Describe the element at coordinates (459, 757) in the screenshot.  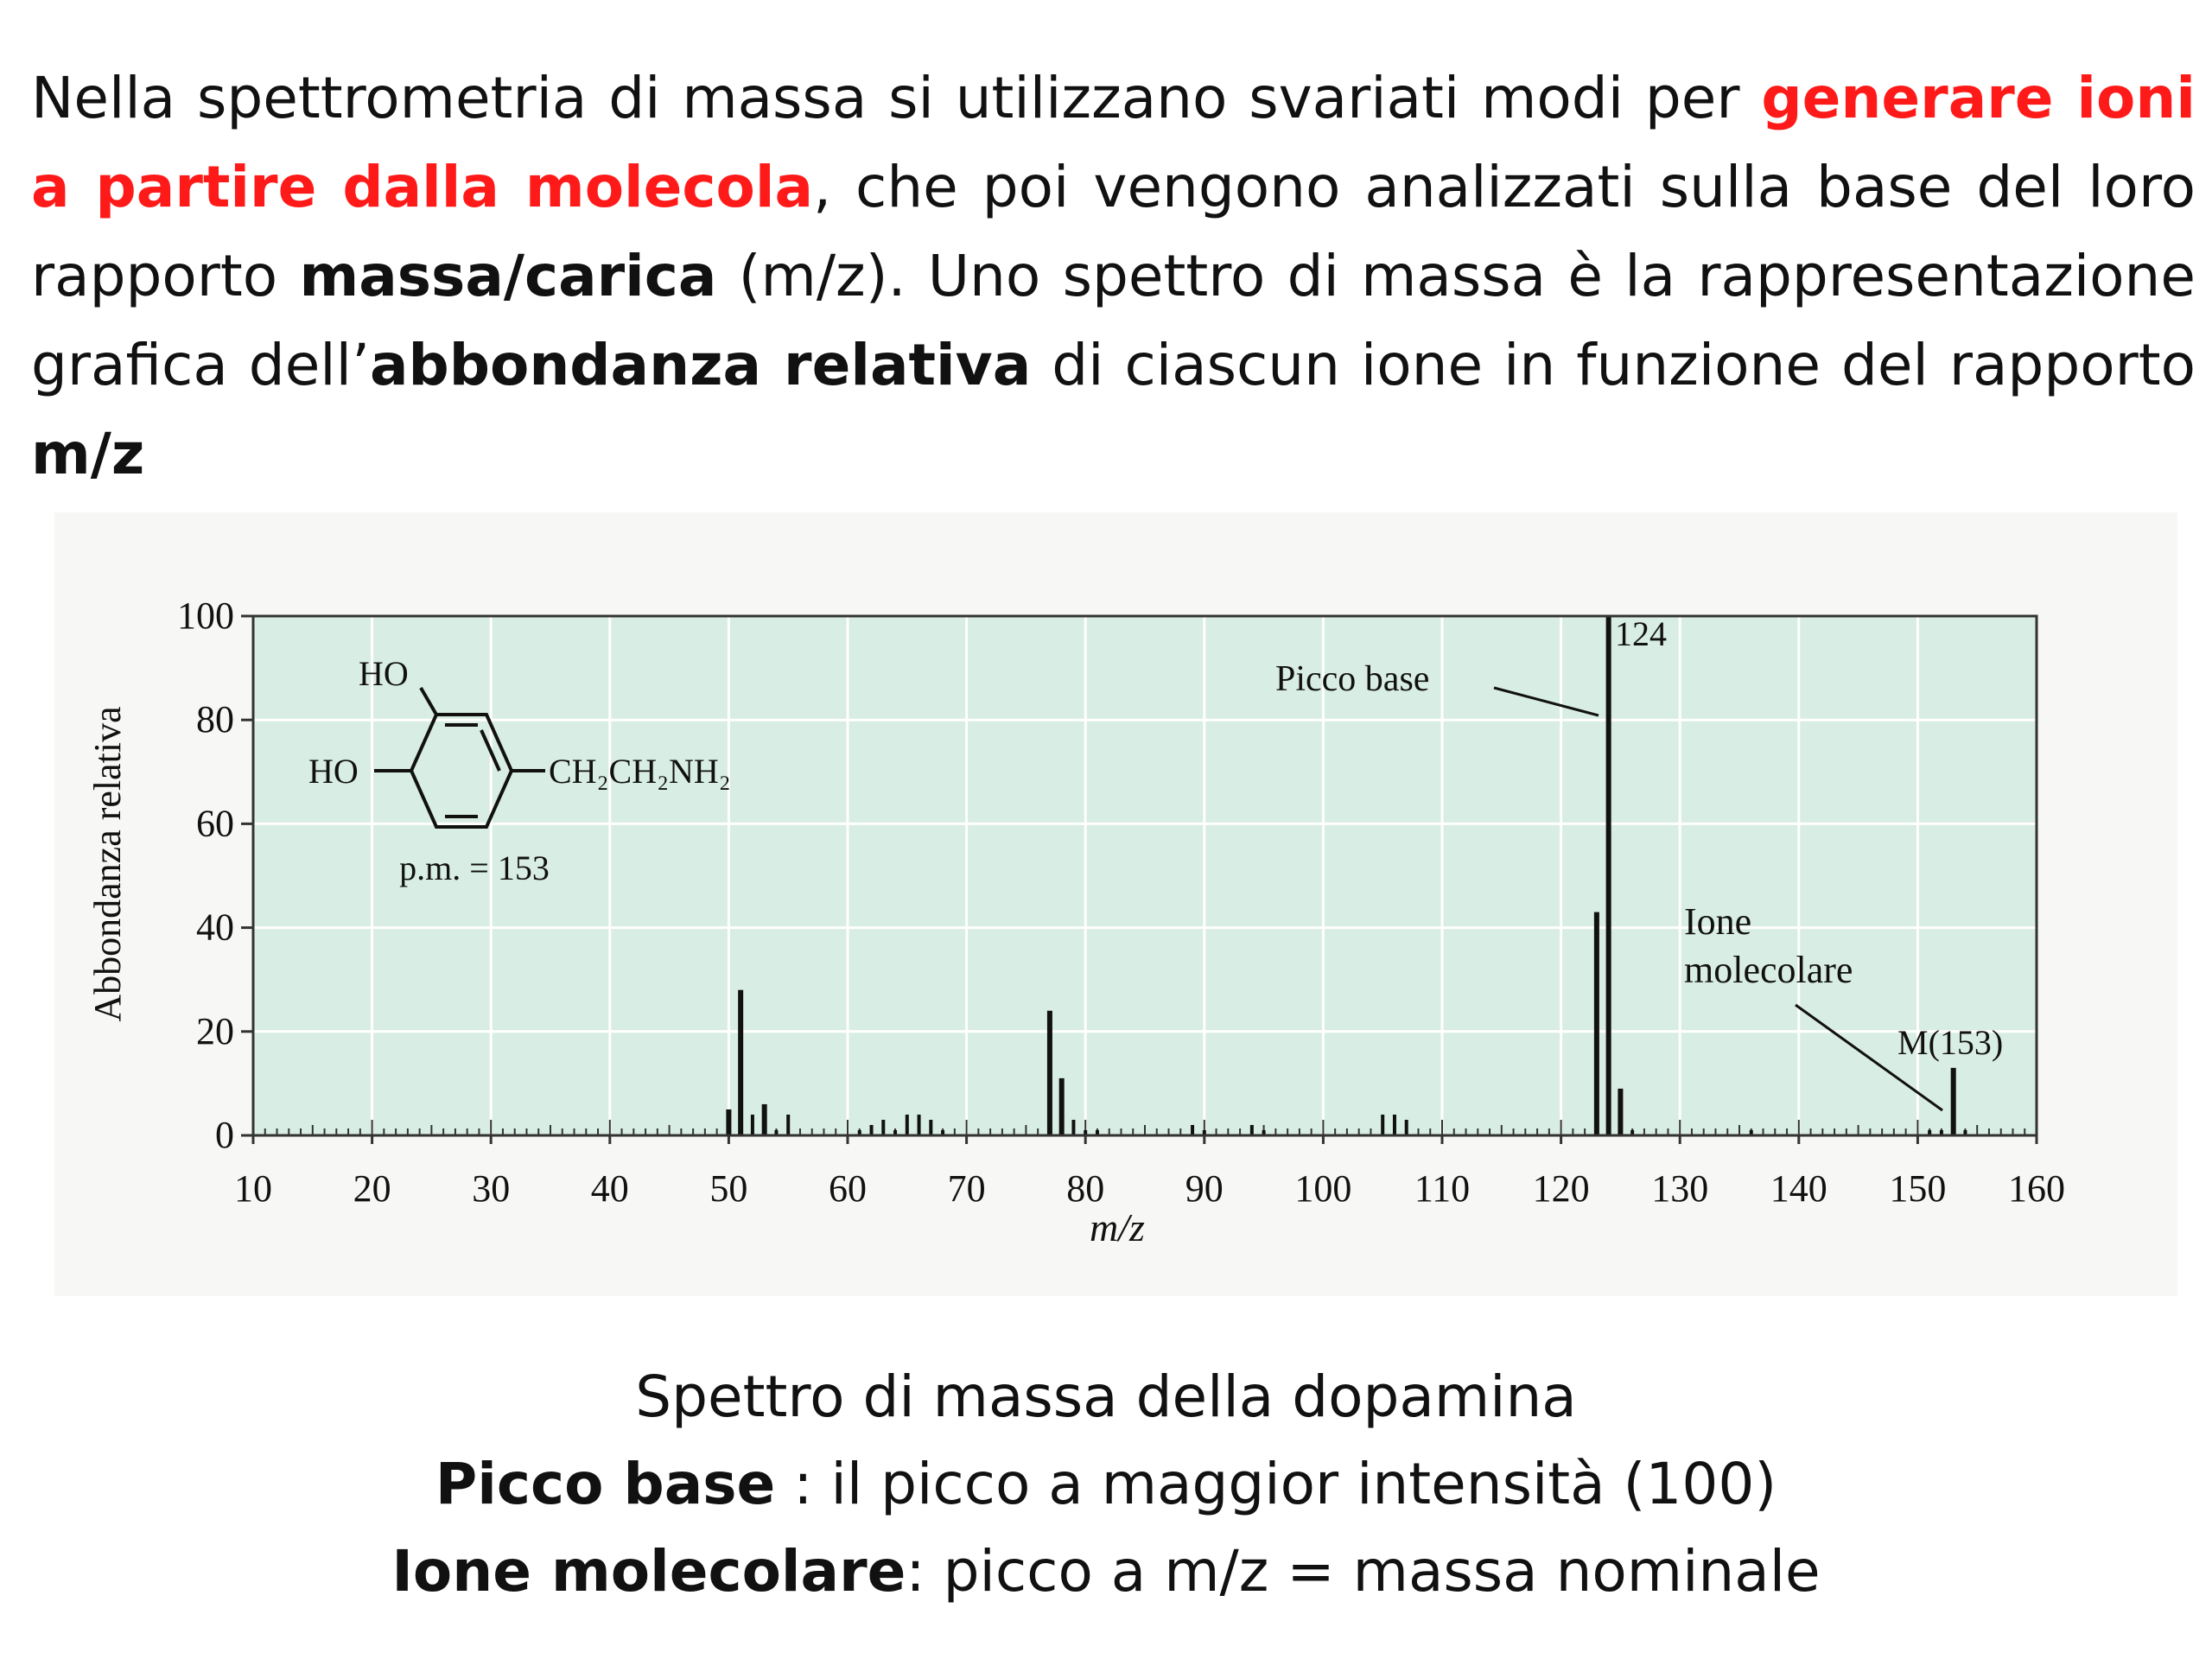
I see `dopamine-structure` at that location.